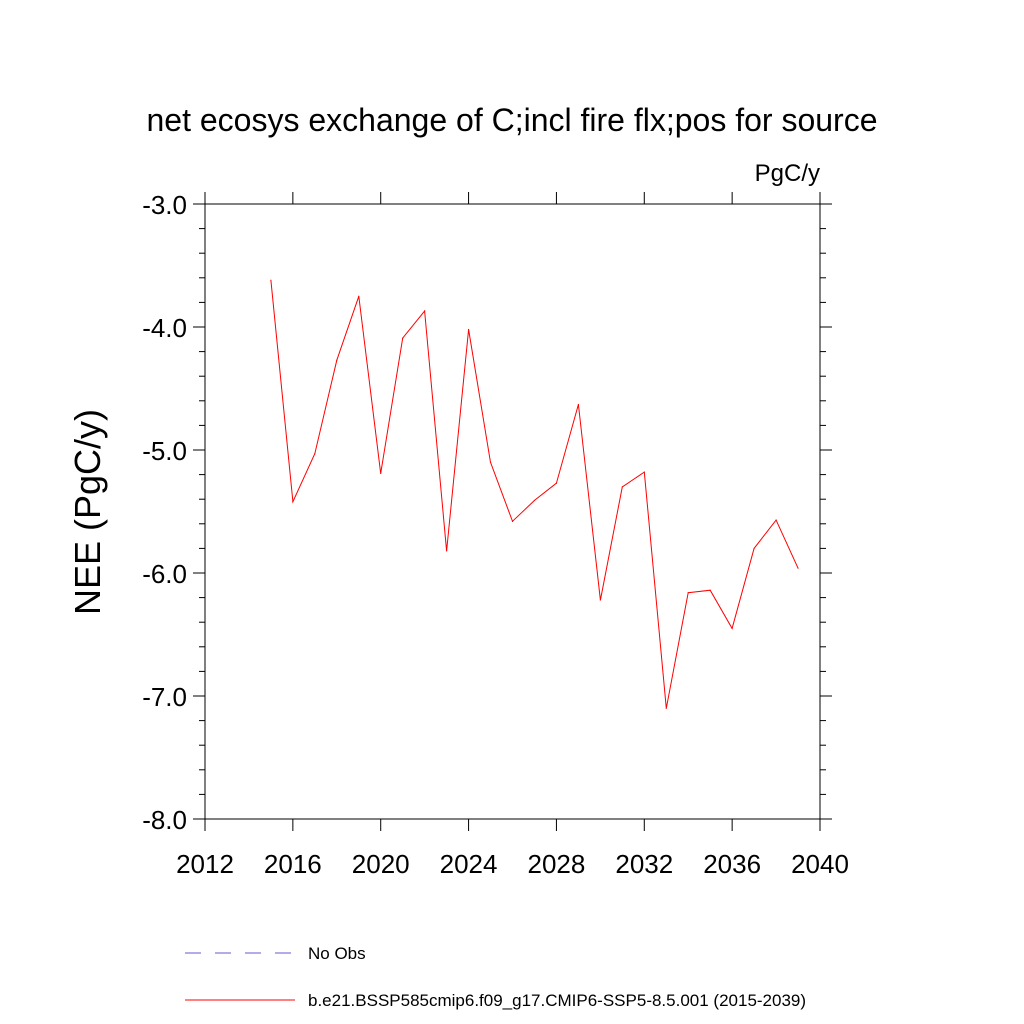 The width and height of the screenshot is (1024, 1024). I want to click on x-tick-label: 2012, so click(205, 864).